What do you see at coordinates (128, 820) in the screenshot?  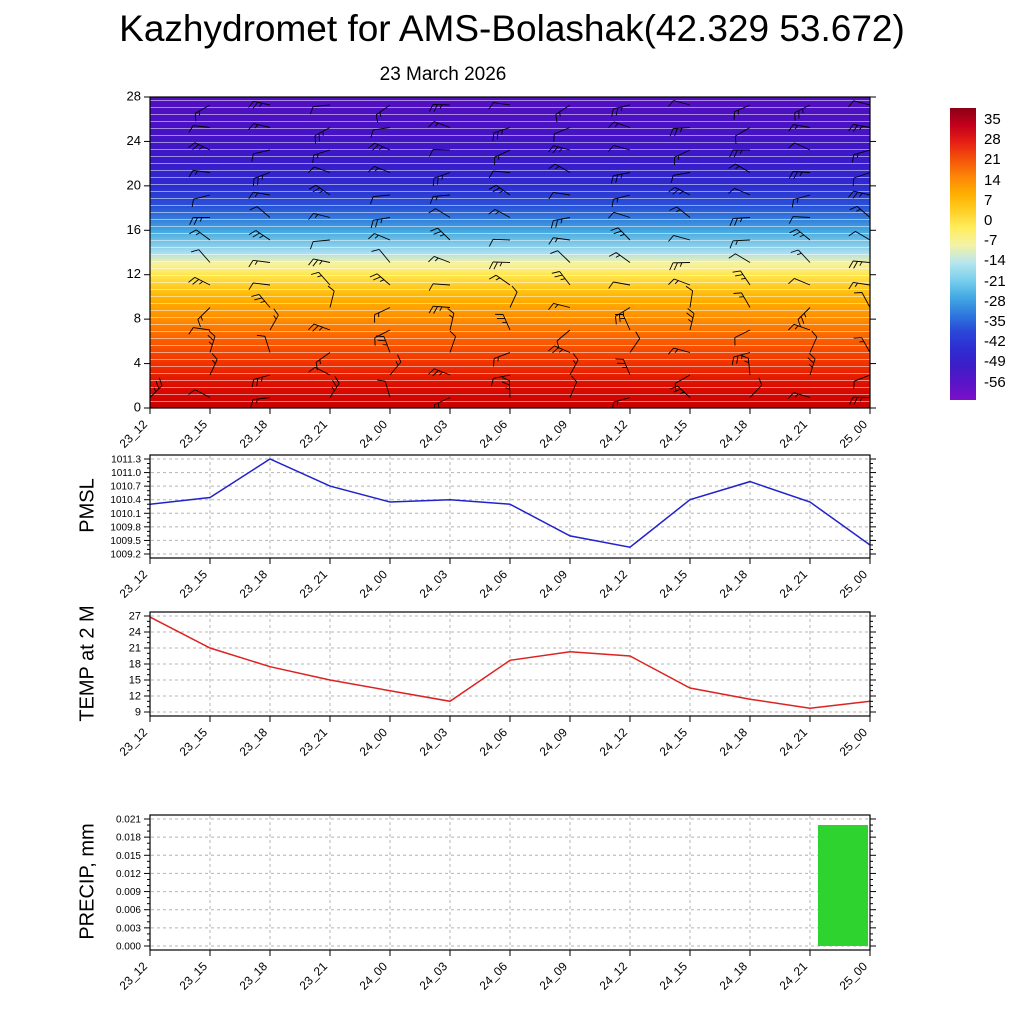 I see `y-tick-label: 0.021` at bounding box center [128, 820].